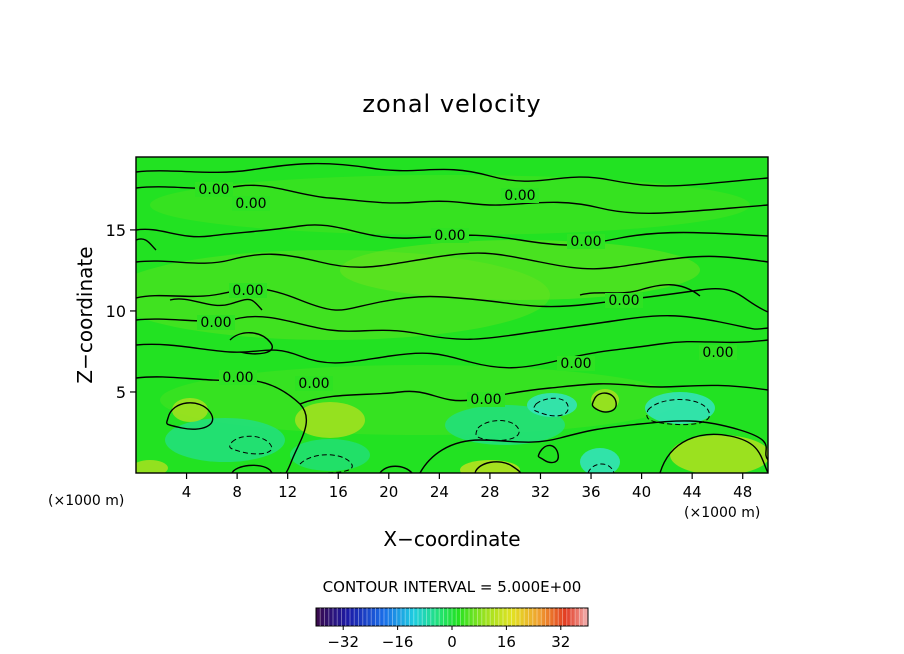 This screenshot has width=904, height=654. Describe the element at coordinates (116, 311) in the screenshot. I see `y-tick-label: 10` at that location.